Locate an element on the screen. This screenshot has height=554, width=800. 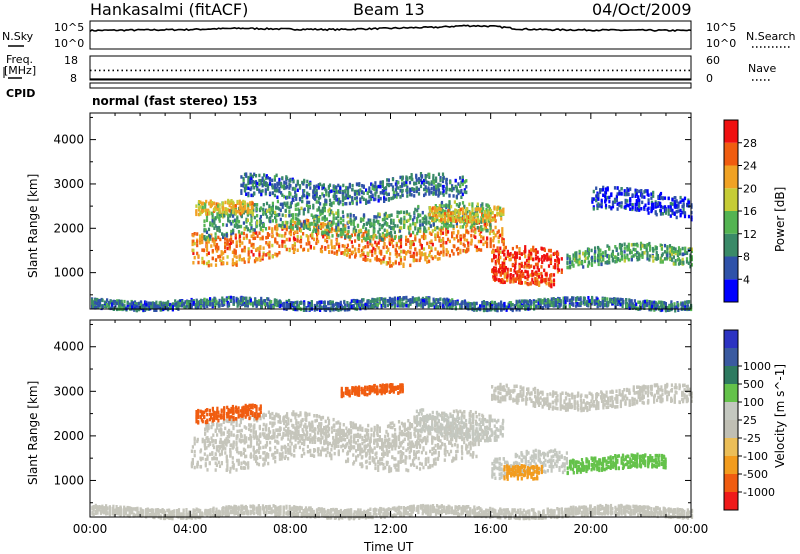
freq-label-line2: [MHz] is located at coordinates (20, 70).